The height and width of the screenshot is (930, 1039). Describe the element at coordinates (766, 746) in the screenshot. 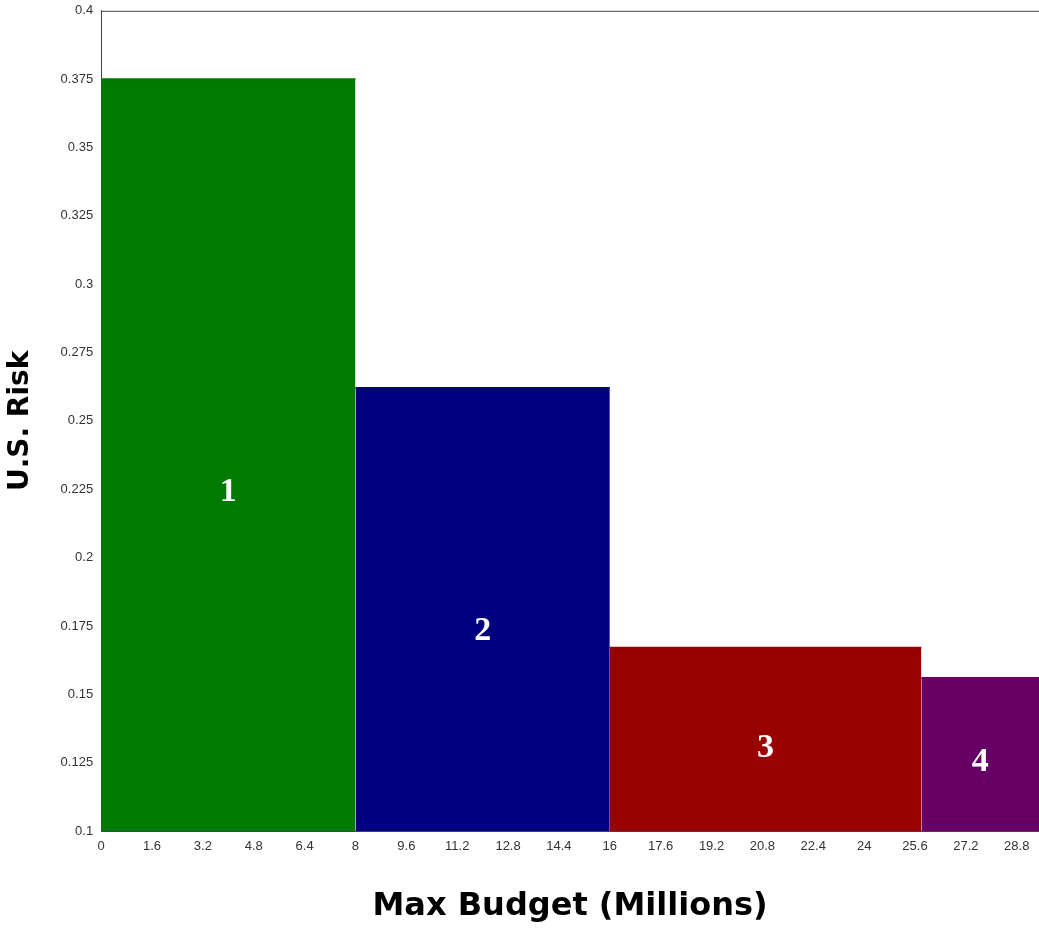

I see `annotation: 3` at that location.